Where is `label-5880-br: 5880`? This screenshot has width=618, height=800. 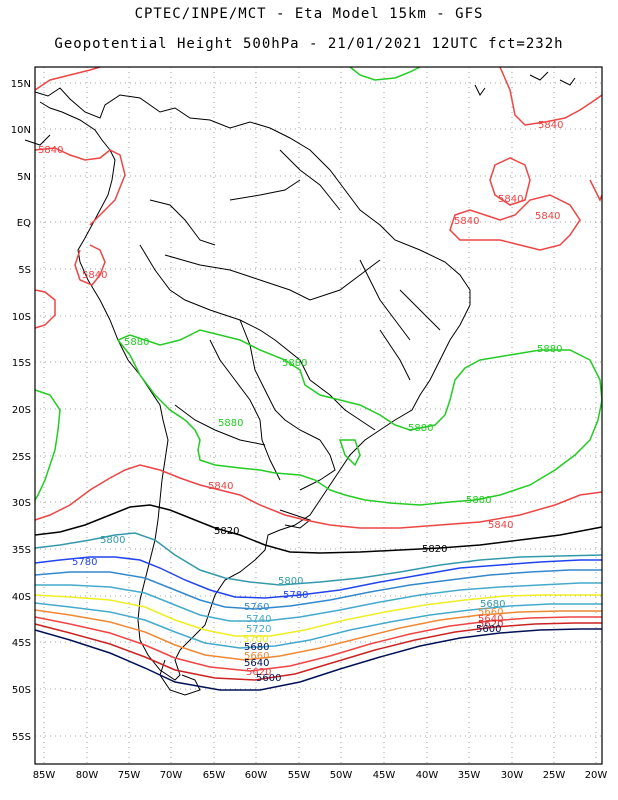 label-5880-br: 5880 is located at coordinates (294, 363).